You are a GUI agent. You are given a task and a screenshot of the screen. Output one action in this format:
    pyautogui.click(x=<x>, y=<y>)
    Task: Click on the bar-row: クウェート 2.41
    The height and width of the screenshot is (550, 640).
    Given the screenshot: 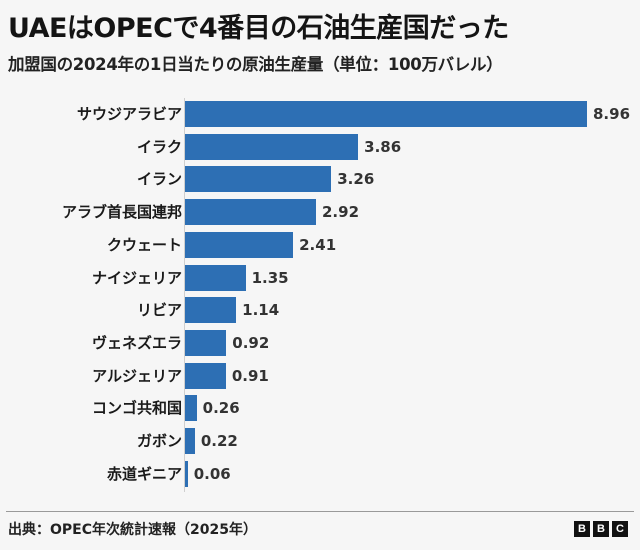 What is the action you would take?
    pyautogui.click(x=320, y=244)
    